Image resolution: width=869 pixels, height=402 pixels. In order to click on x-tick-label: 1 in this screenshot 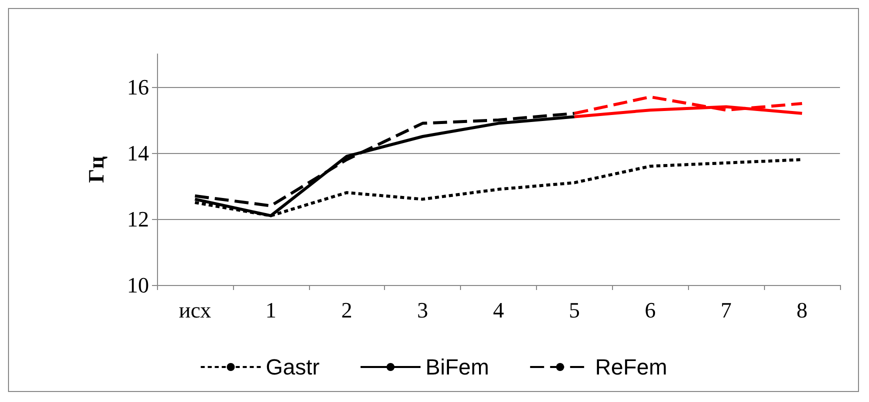, I will do `click(270, 310)`.